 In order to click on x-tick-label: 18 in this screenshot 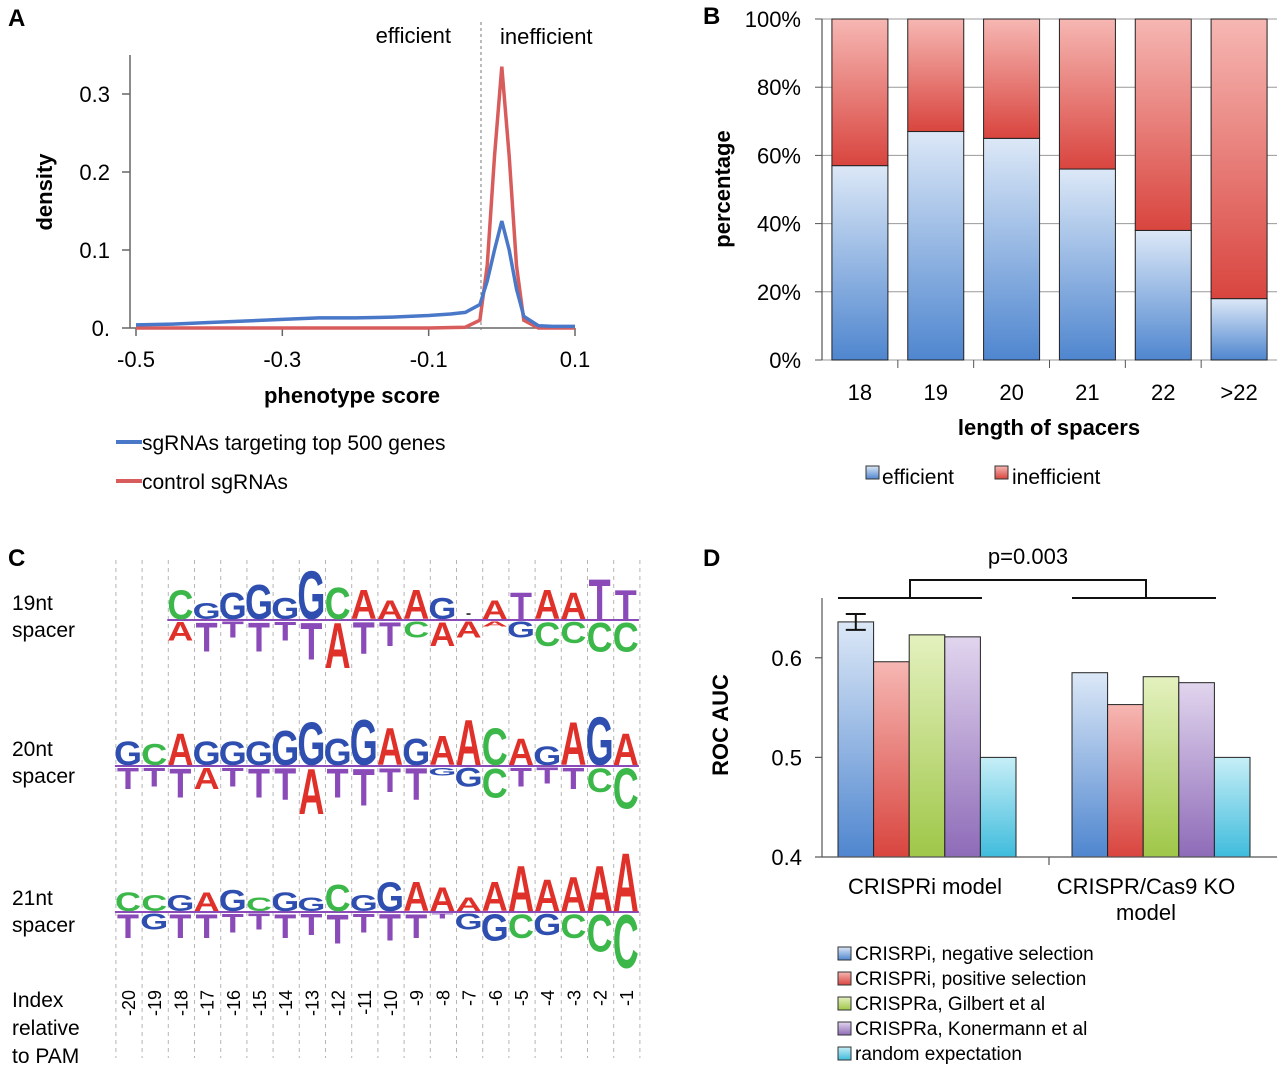, I will do `click(860, 392)`.